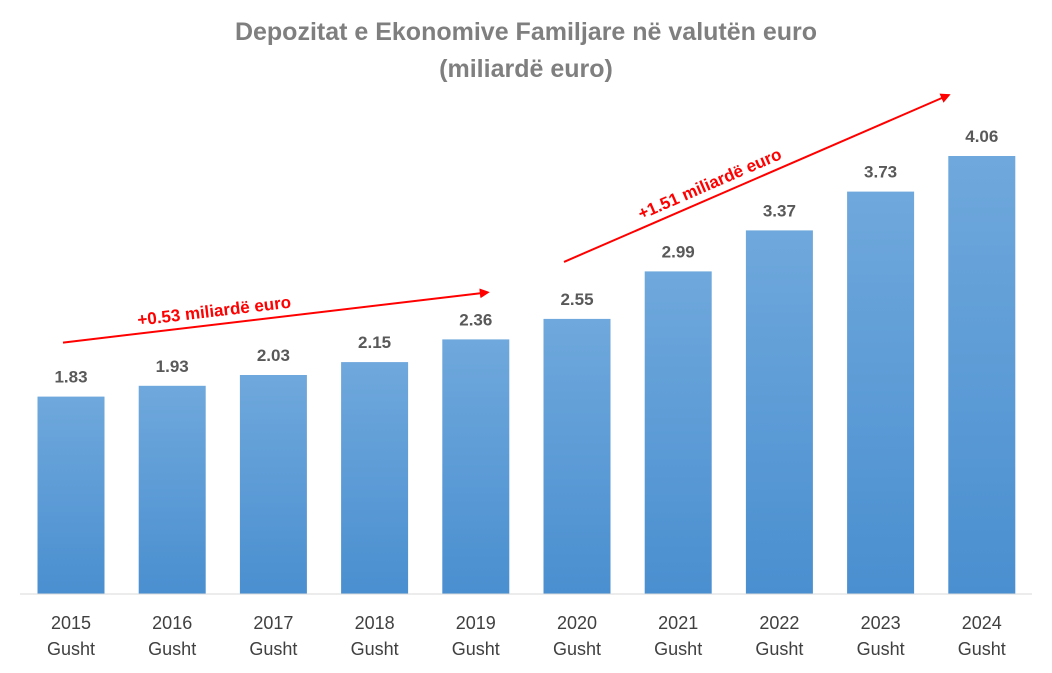  Describe the element at coordinates (678, 636) in the screenshot. I see `x-tick-label-2021: 2021 Gusht` at that location.